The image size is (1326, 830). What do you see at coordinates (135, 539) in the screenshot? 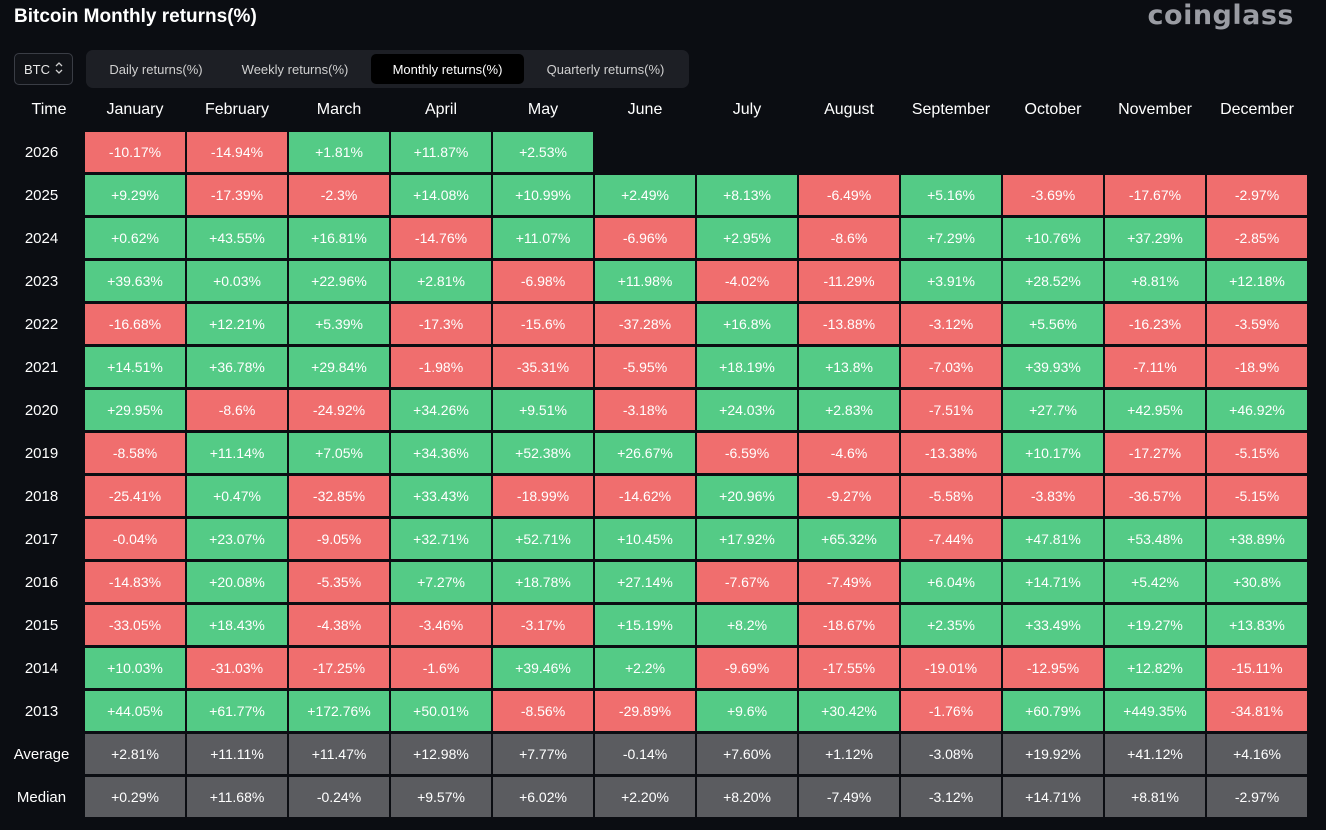
I see `return-cell: -0.04%` at bounding box center [135, 539].